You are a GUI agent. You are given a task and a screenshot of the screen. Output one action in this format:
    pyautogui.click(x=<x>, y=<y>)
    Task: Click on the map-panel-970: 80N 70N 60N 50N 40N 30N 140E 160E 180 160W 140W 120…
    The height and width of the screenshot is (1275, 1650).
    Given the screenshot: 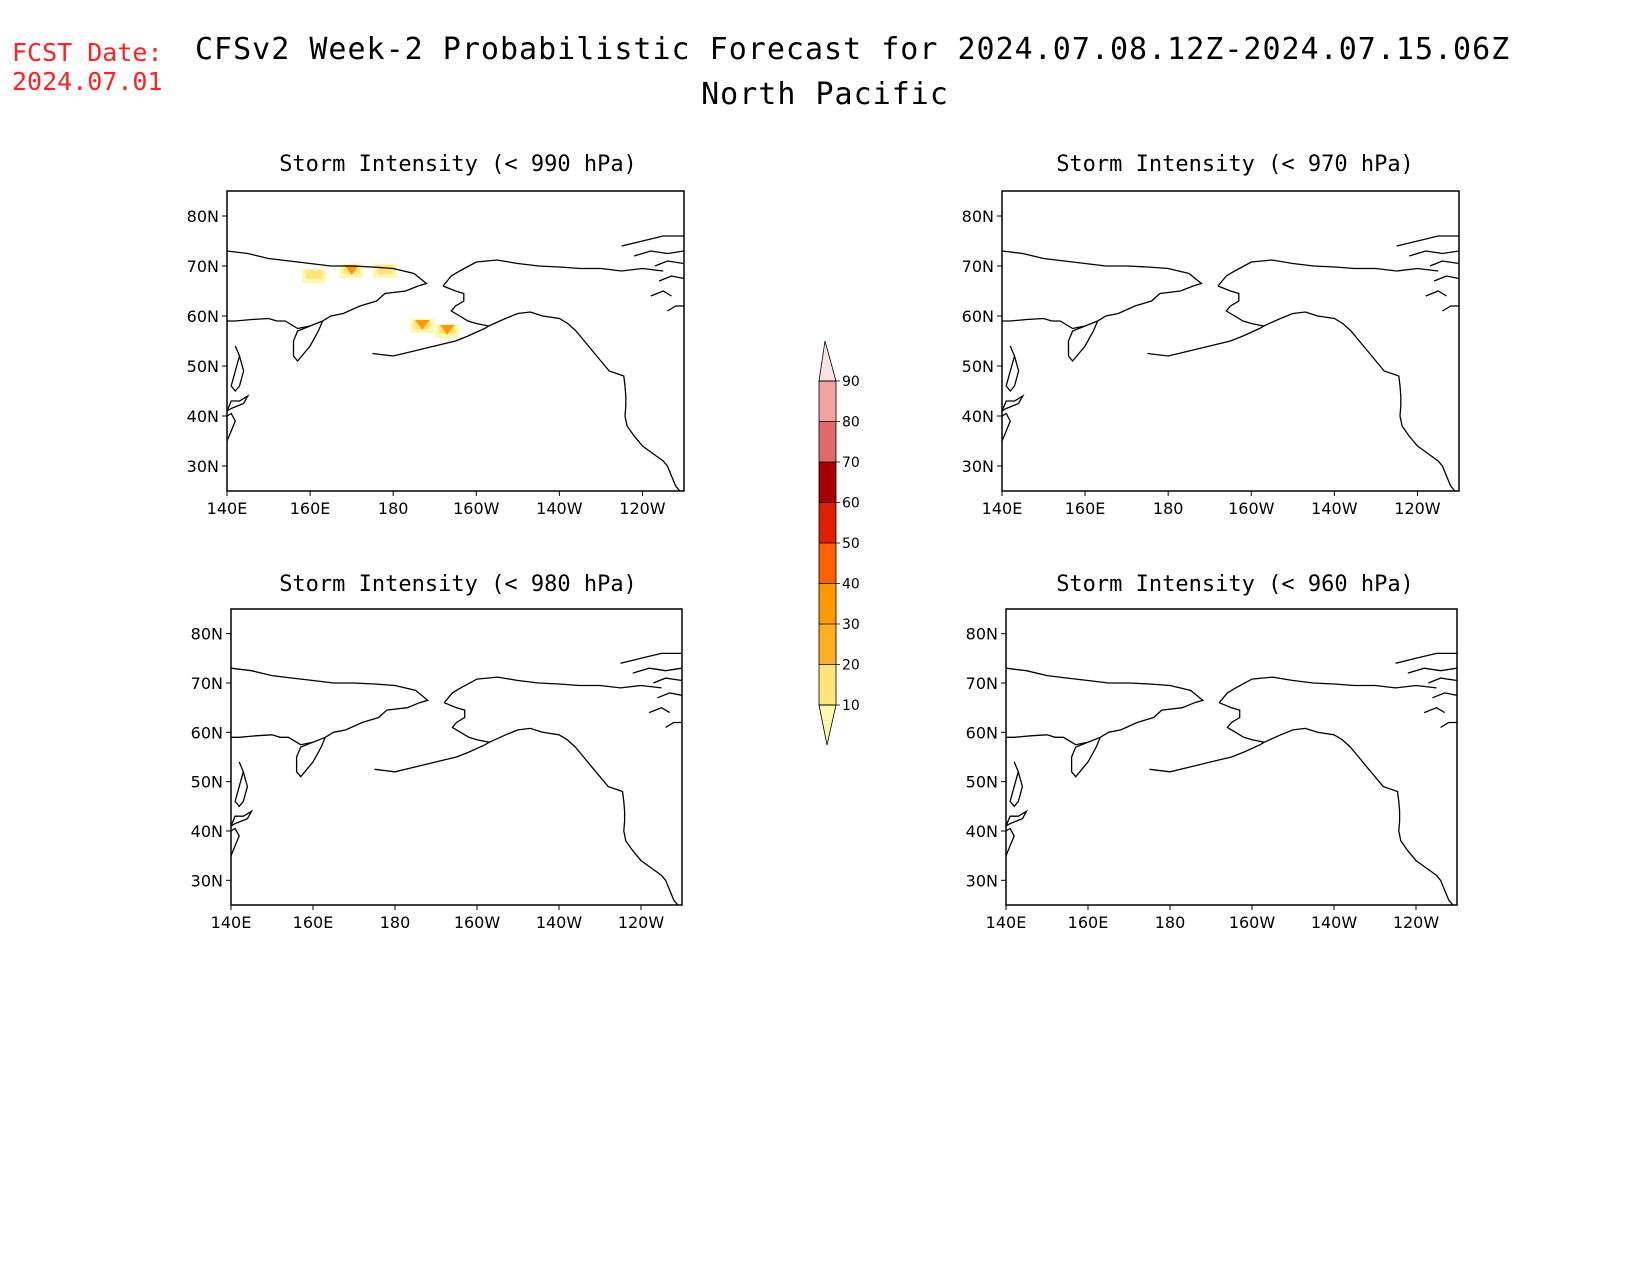 What is the action you would take?
    pyautogui.click(x=1211, y=354)
    